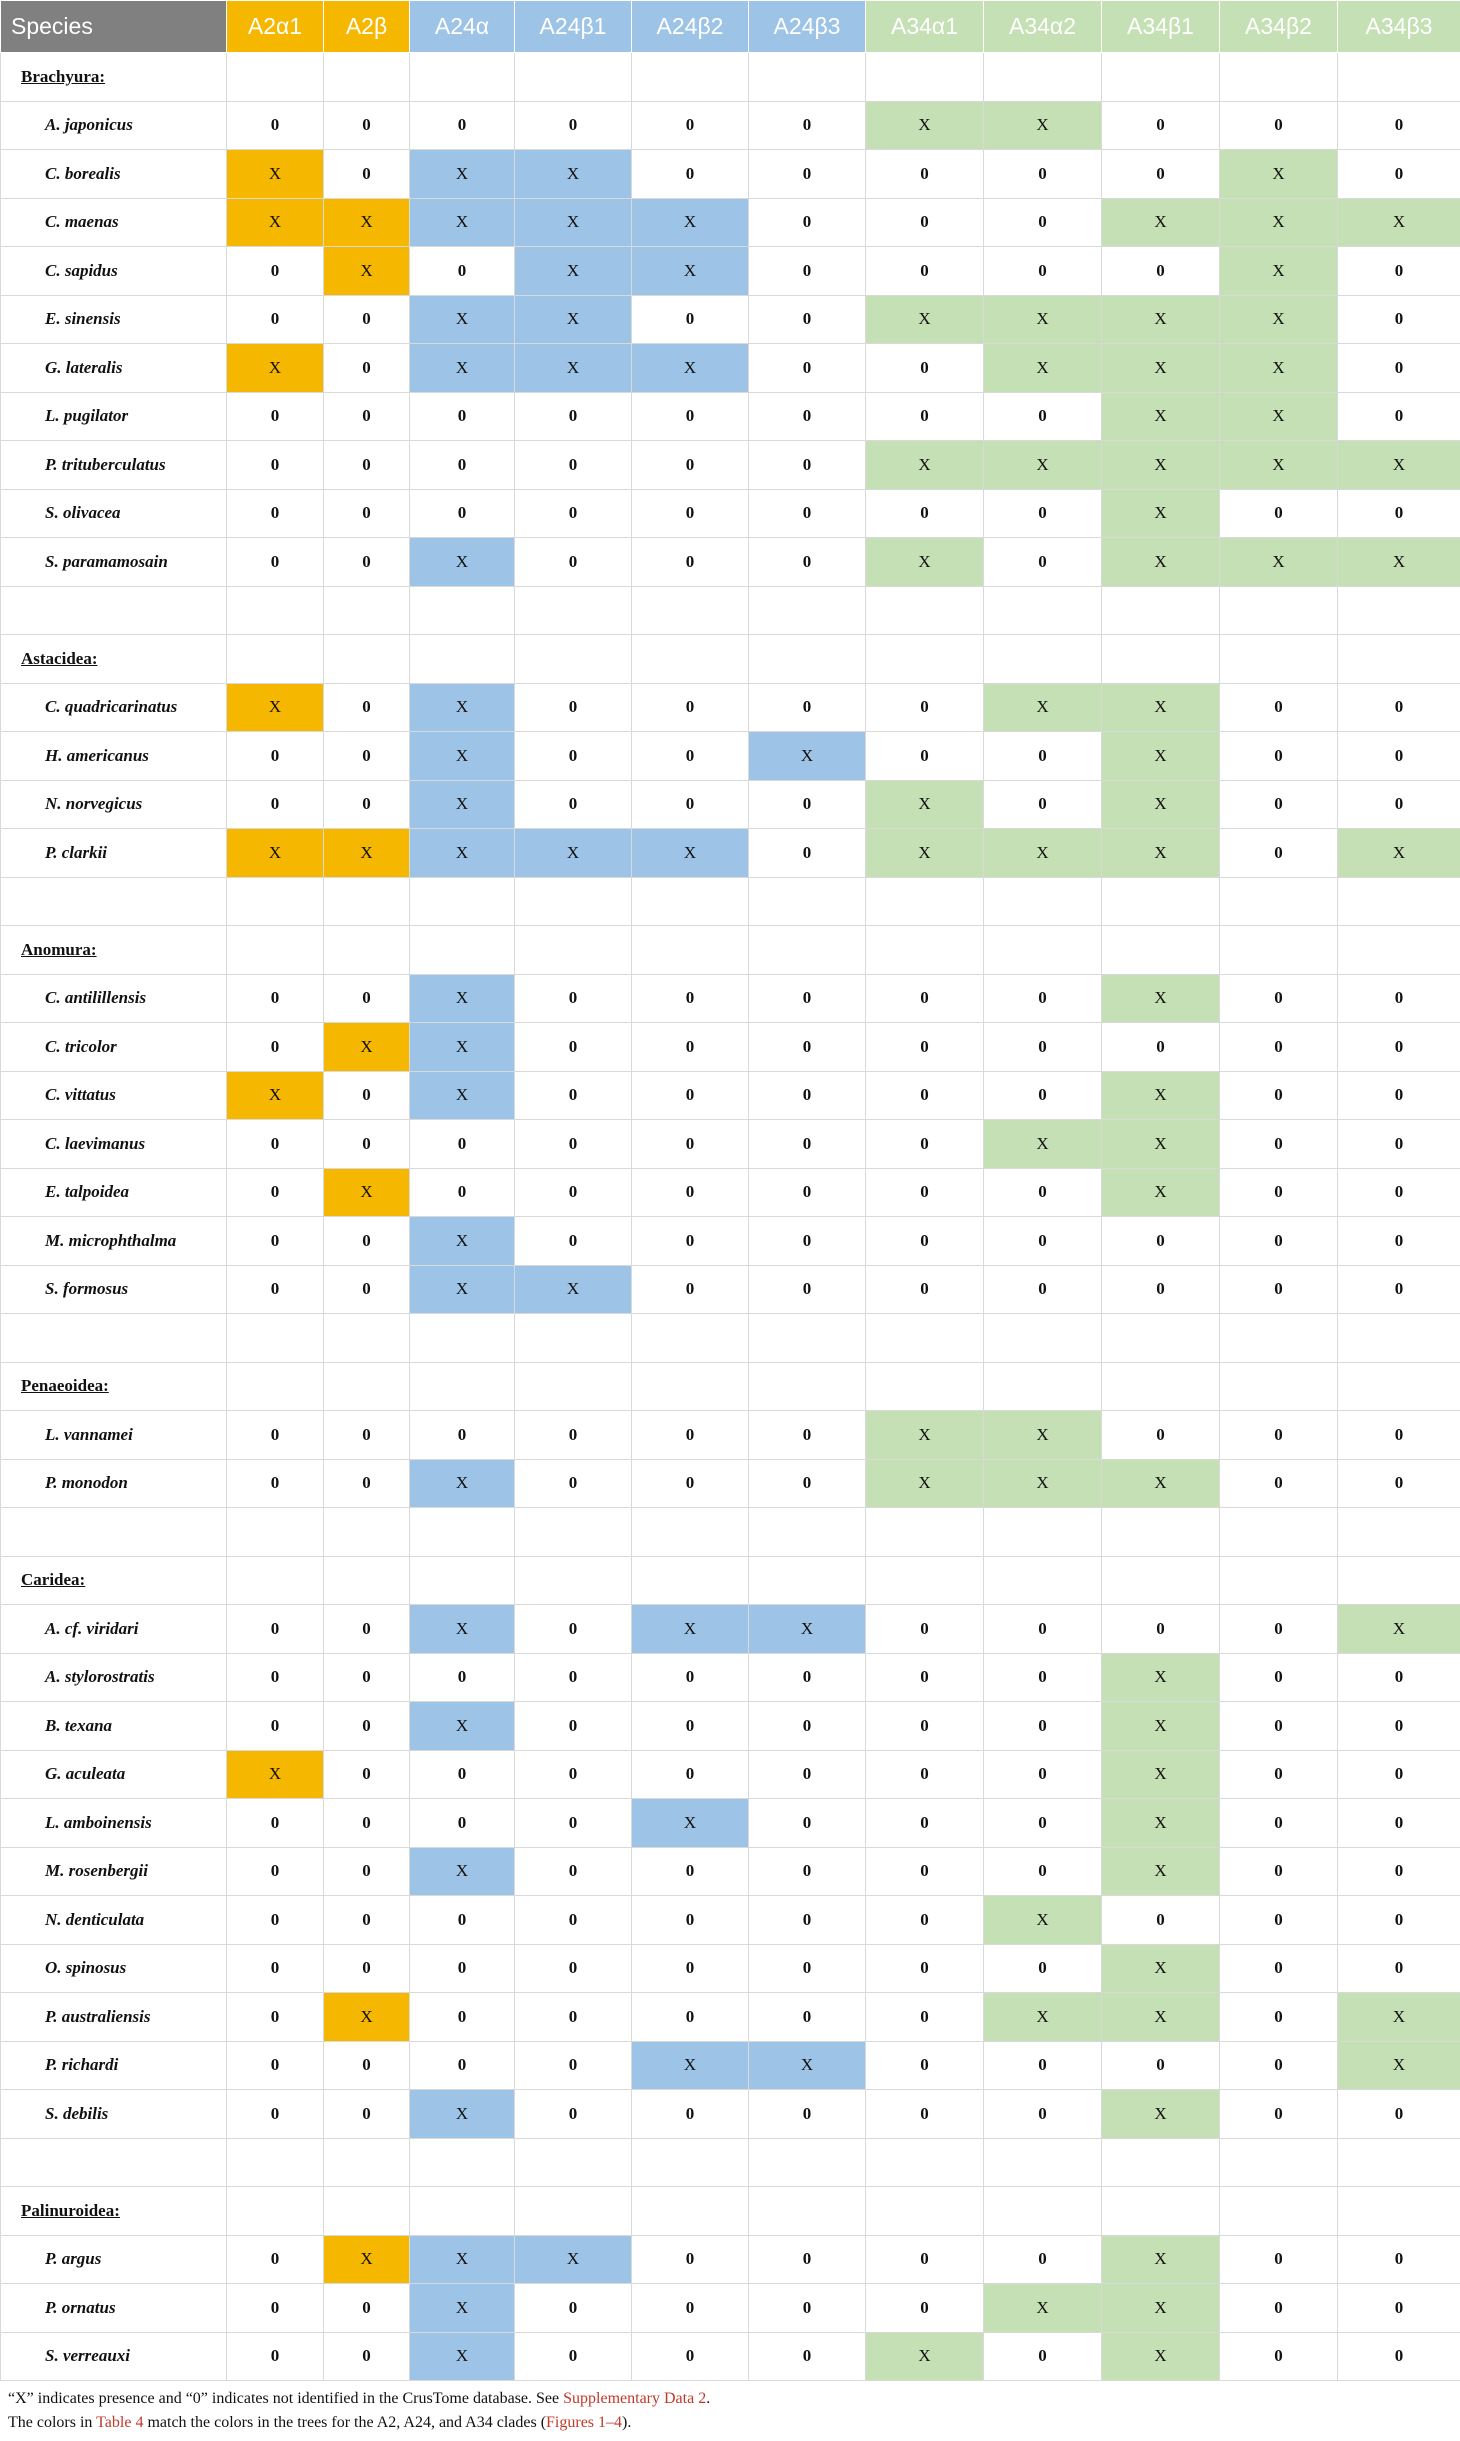  I want to click on table-row: P. trituberculatus 0 0 0 0 0 0 X X X X X, so click(730, 465).